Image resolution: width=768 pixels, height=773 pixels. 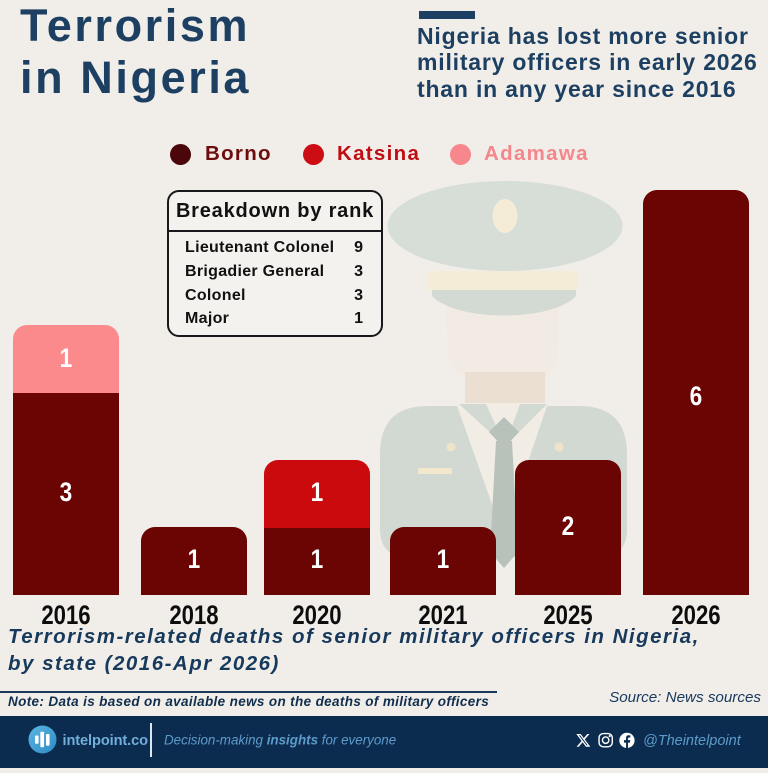 What do you see at coordinates (692, 741) in the screenshot?
I see `svg-text: @Theintelpoint` at bounding box center [692, 741].